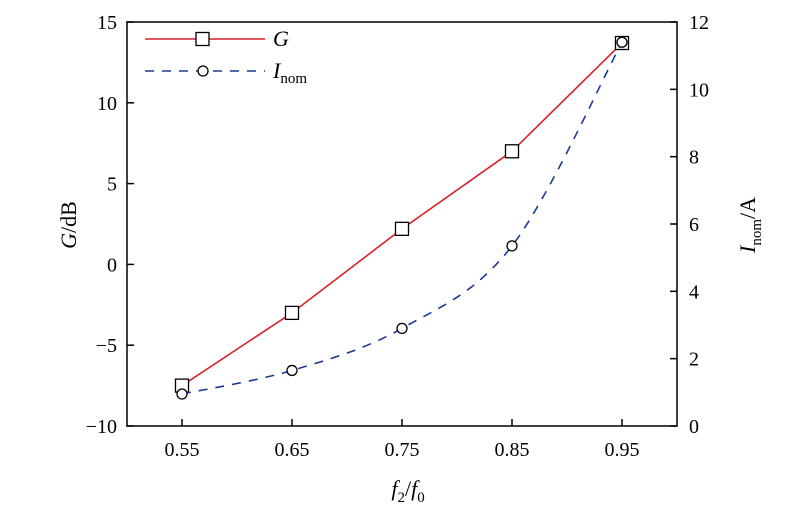  What do you see at coordinates (107, 104) in the screenshot?
I see `y-left-tick-label: 10` at bounding box center [107, 104].